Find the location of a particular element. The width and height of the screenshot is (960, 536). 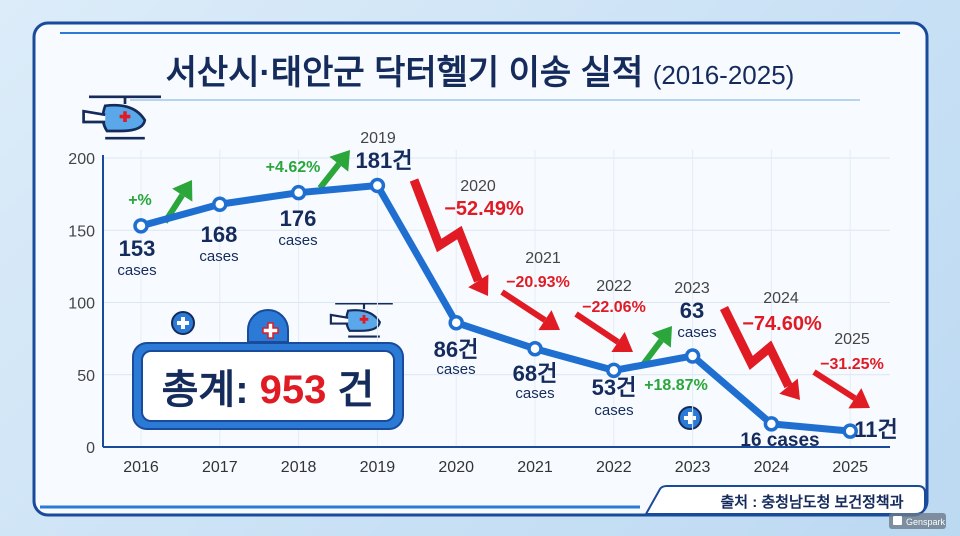

y-tick-label: 150 is located at coordinates (81, 231).